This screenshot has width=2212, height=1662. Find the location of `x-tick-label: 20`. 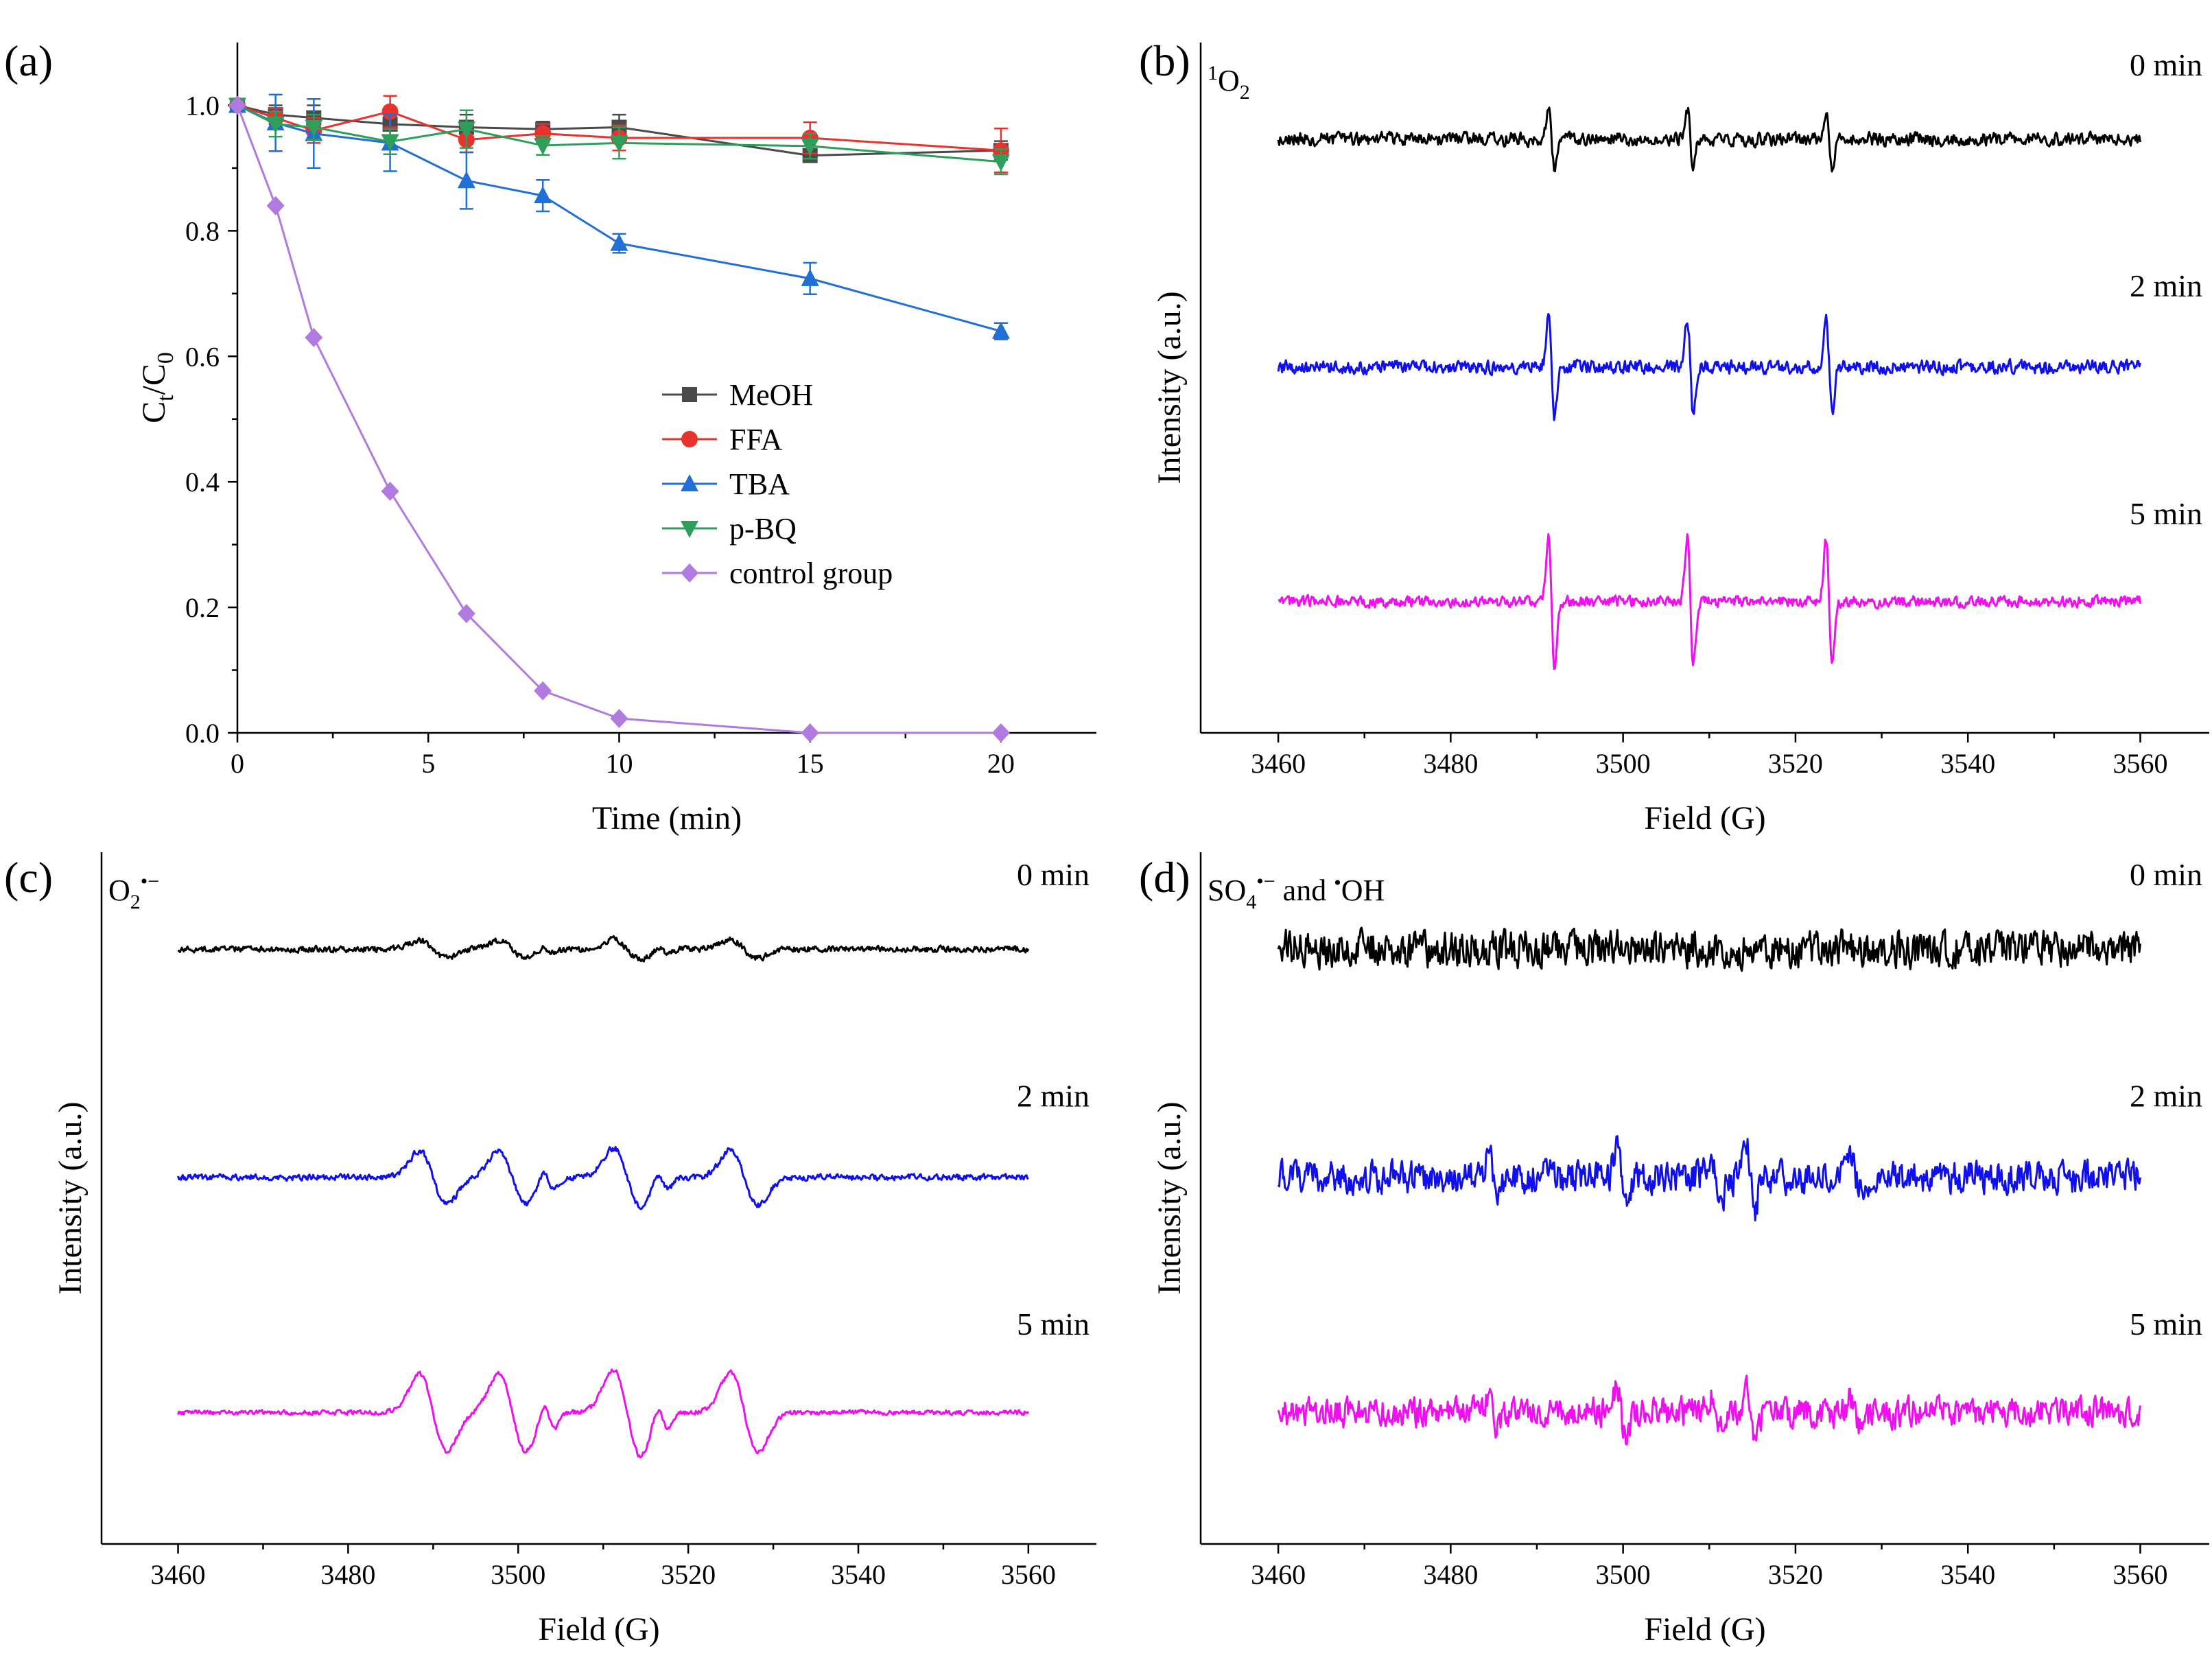

x-tick-label: 20 is located at coordinates (1001, 763).